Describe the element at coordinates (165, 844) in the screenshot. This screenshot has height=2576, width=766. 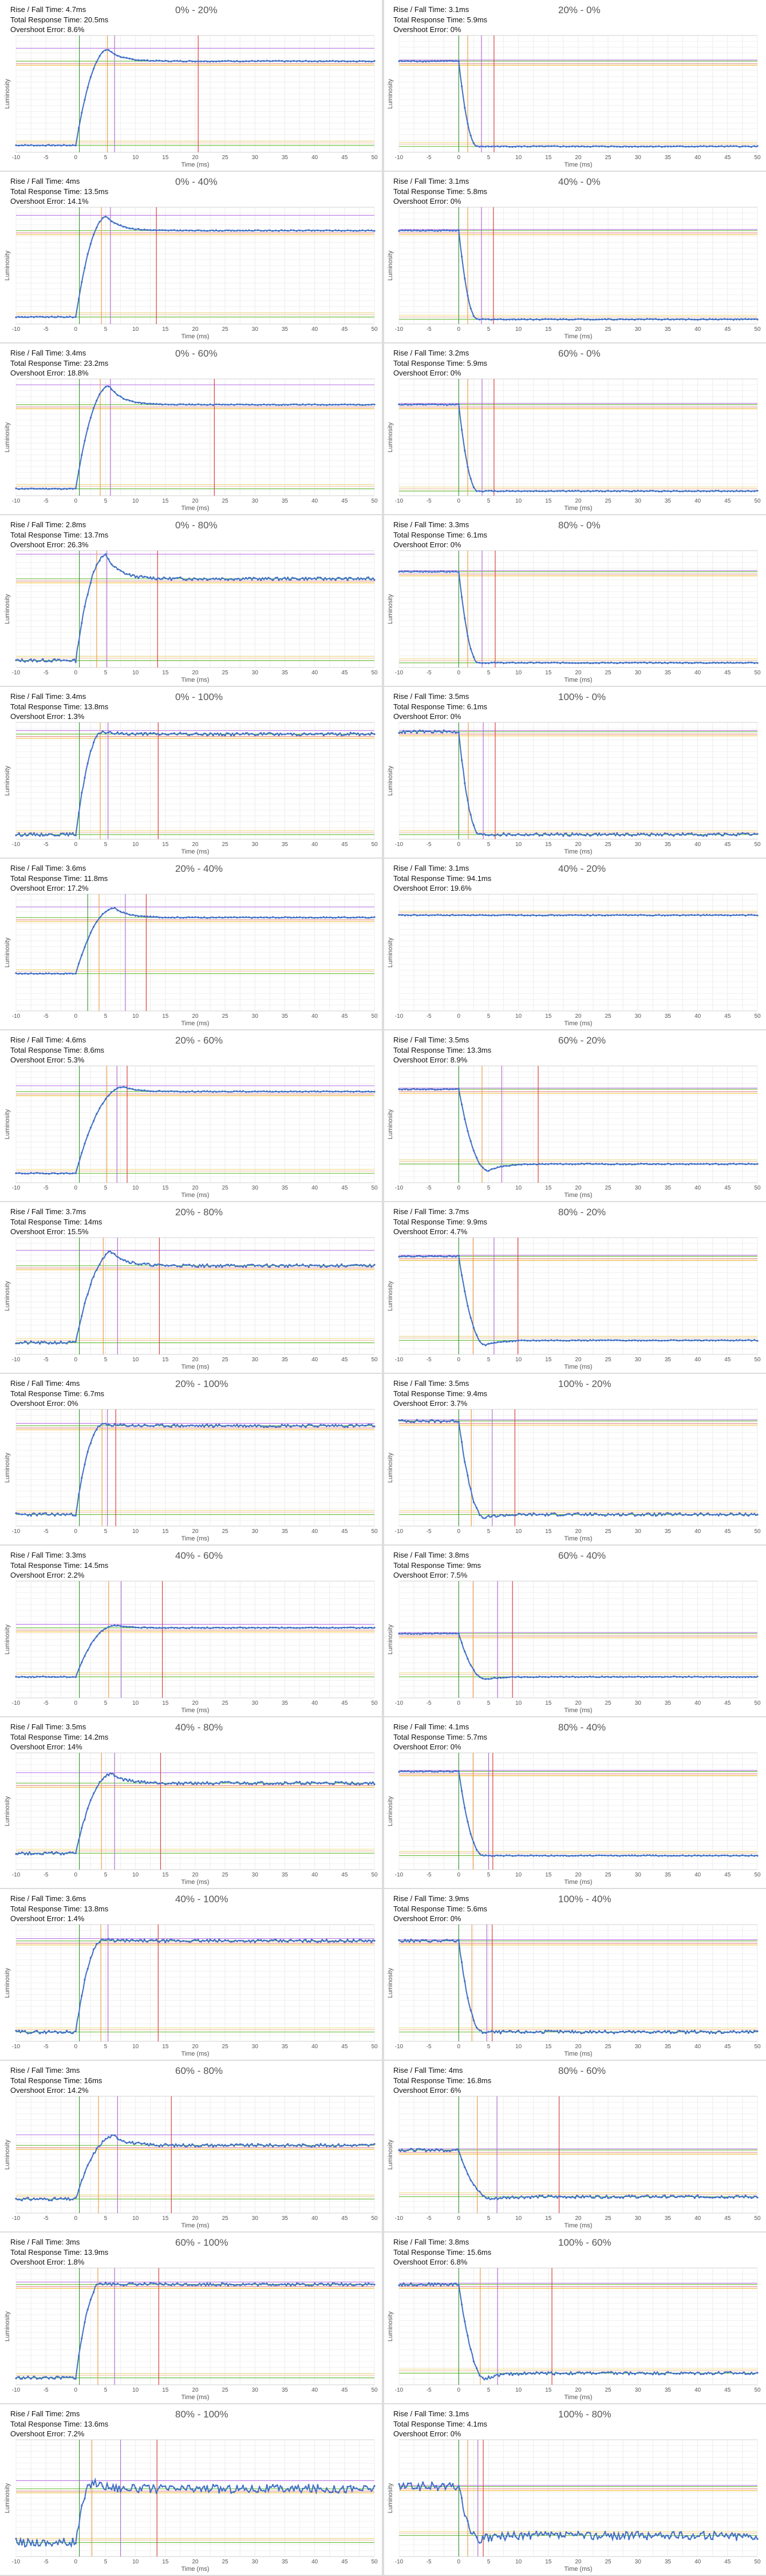
I see `x-tick-label: 15` at that location.